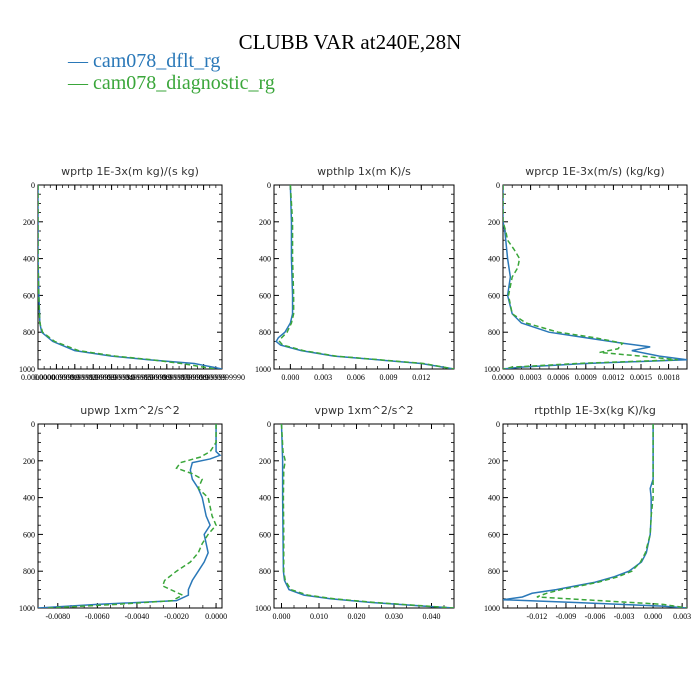  I want to click on panel-title: upwp 1xm^2/s^2, so click(130, 410).